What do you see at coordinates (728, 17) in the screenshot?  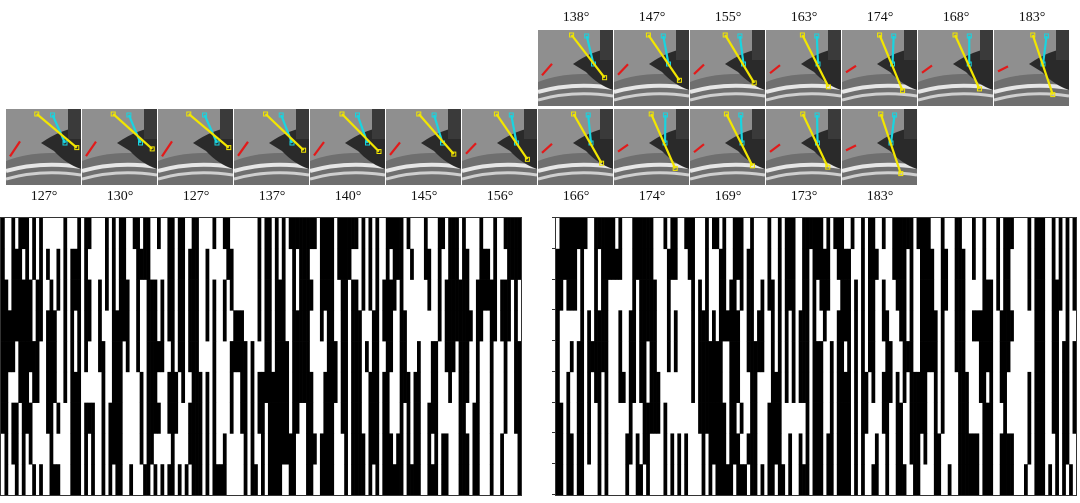 I see `top-angle-label-3: 155°` at bounding box center [728, 17].